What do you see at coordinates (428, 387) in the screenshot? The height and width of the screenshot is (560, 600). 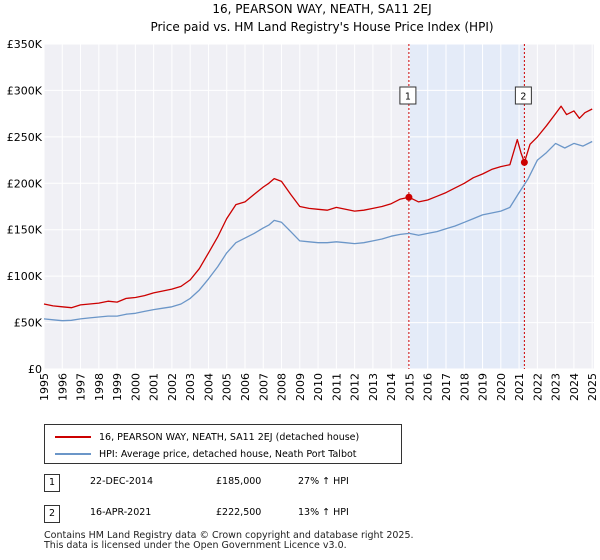 I see `x-tick-label: 2016` at bounding box center [428, 387].